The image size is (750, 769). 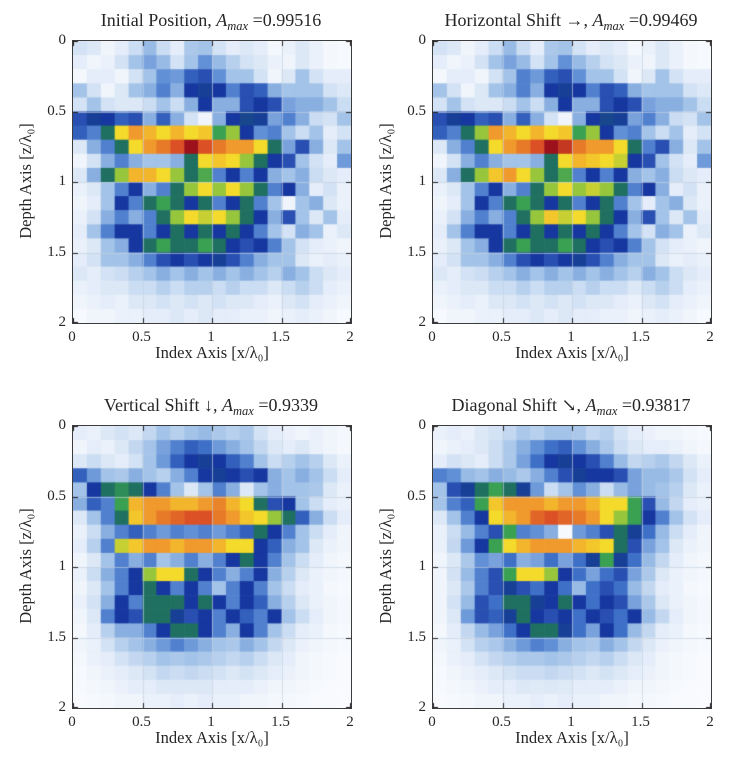 I want to click on amax-value: =0.93817, so click(x=654, y=405).